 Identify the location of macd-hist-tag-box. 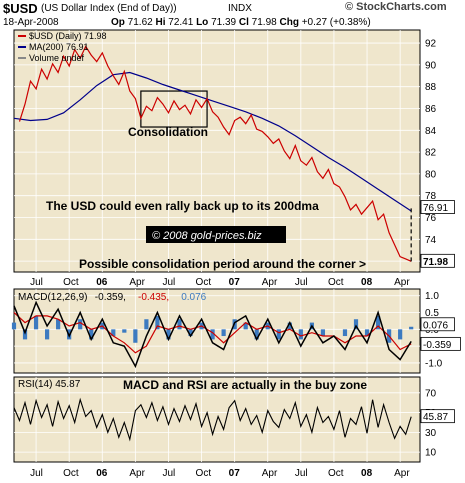
(437, 324).